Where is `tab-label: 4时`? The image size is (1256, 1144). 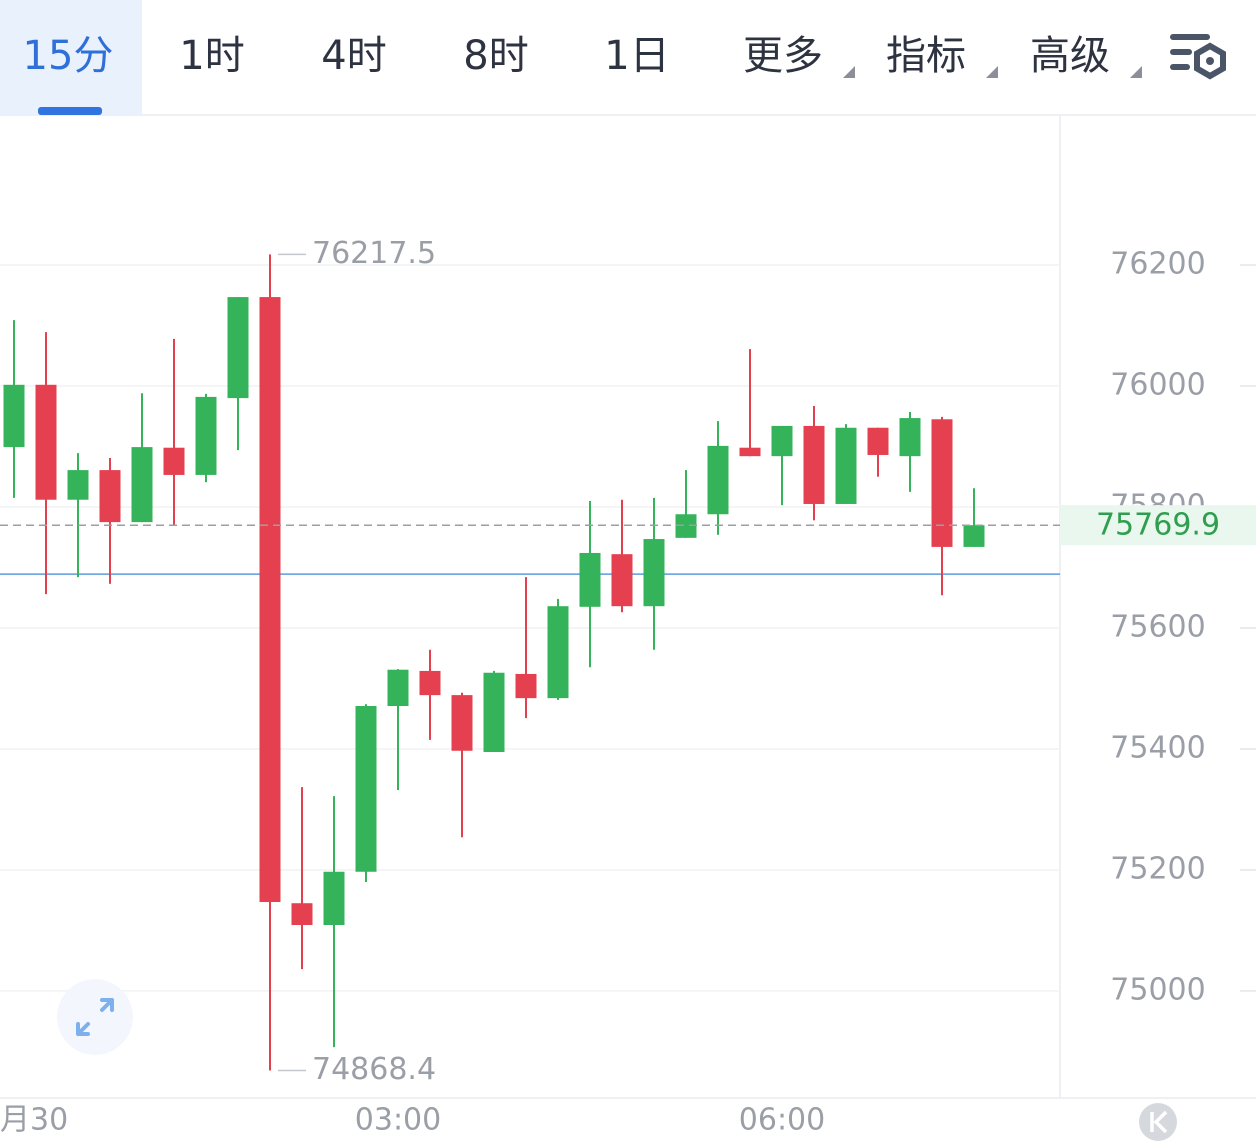
tab-label: 4时 is located at coordinates (353, 56).